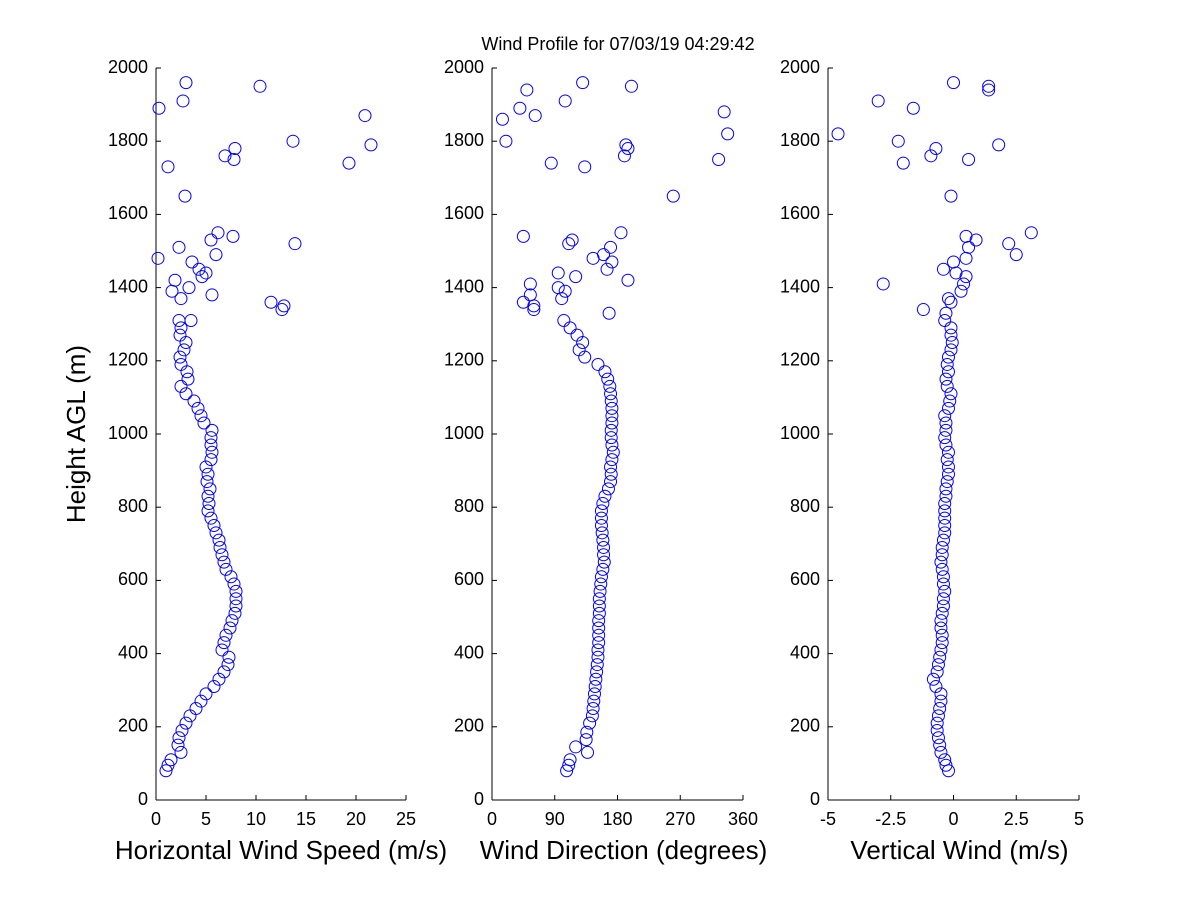 The height and width of the screenshot is (900, 1200). What do you see at coordinates (356, 819) in the screenshot?
I see `x-tick-label: 20` at bounding box center [356, 819].